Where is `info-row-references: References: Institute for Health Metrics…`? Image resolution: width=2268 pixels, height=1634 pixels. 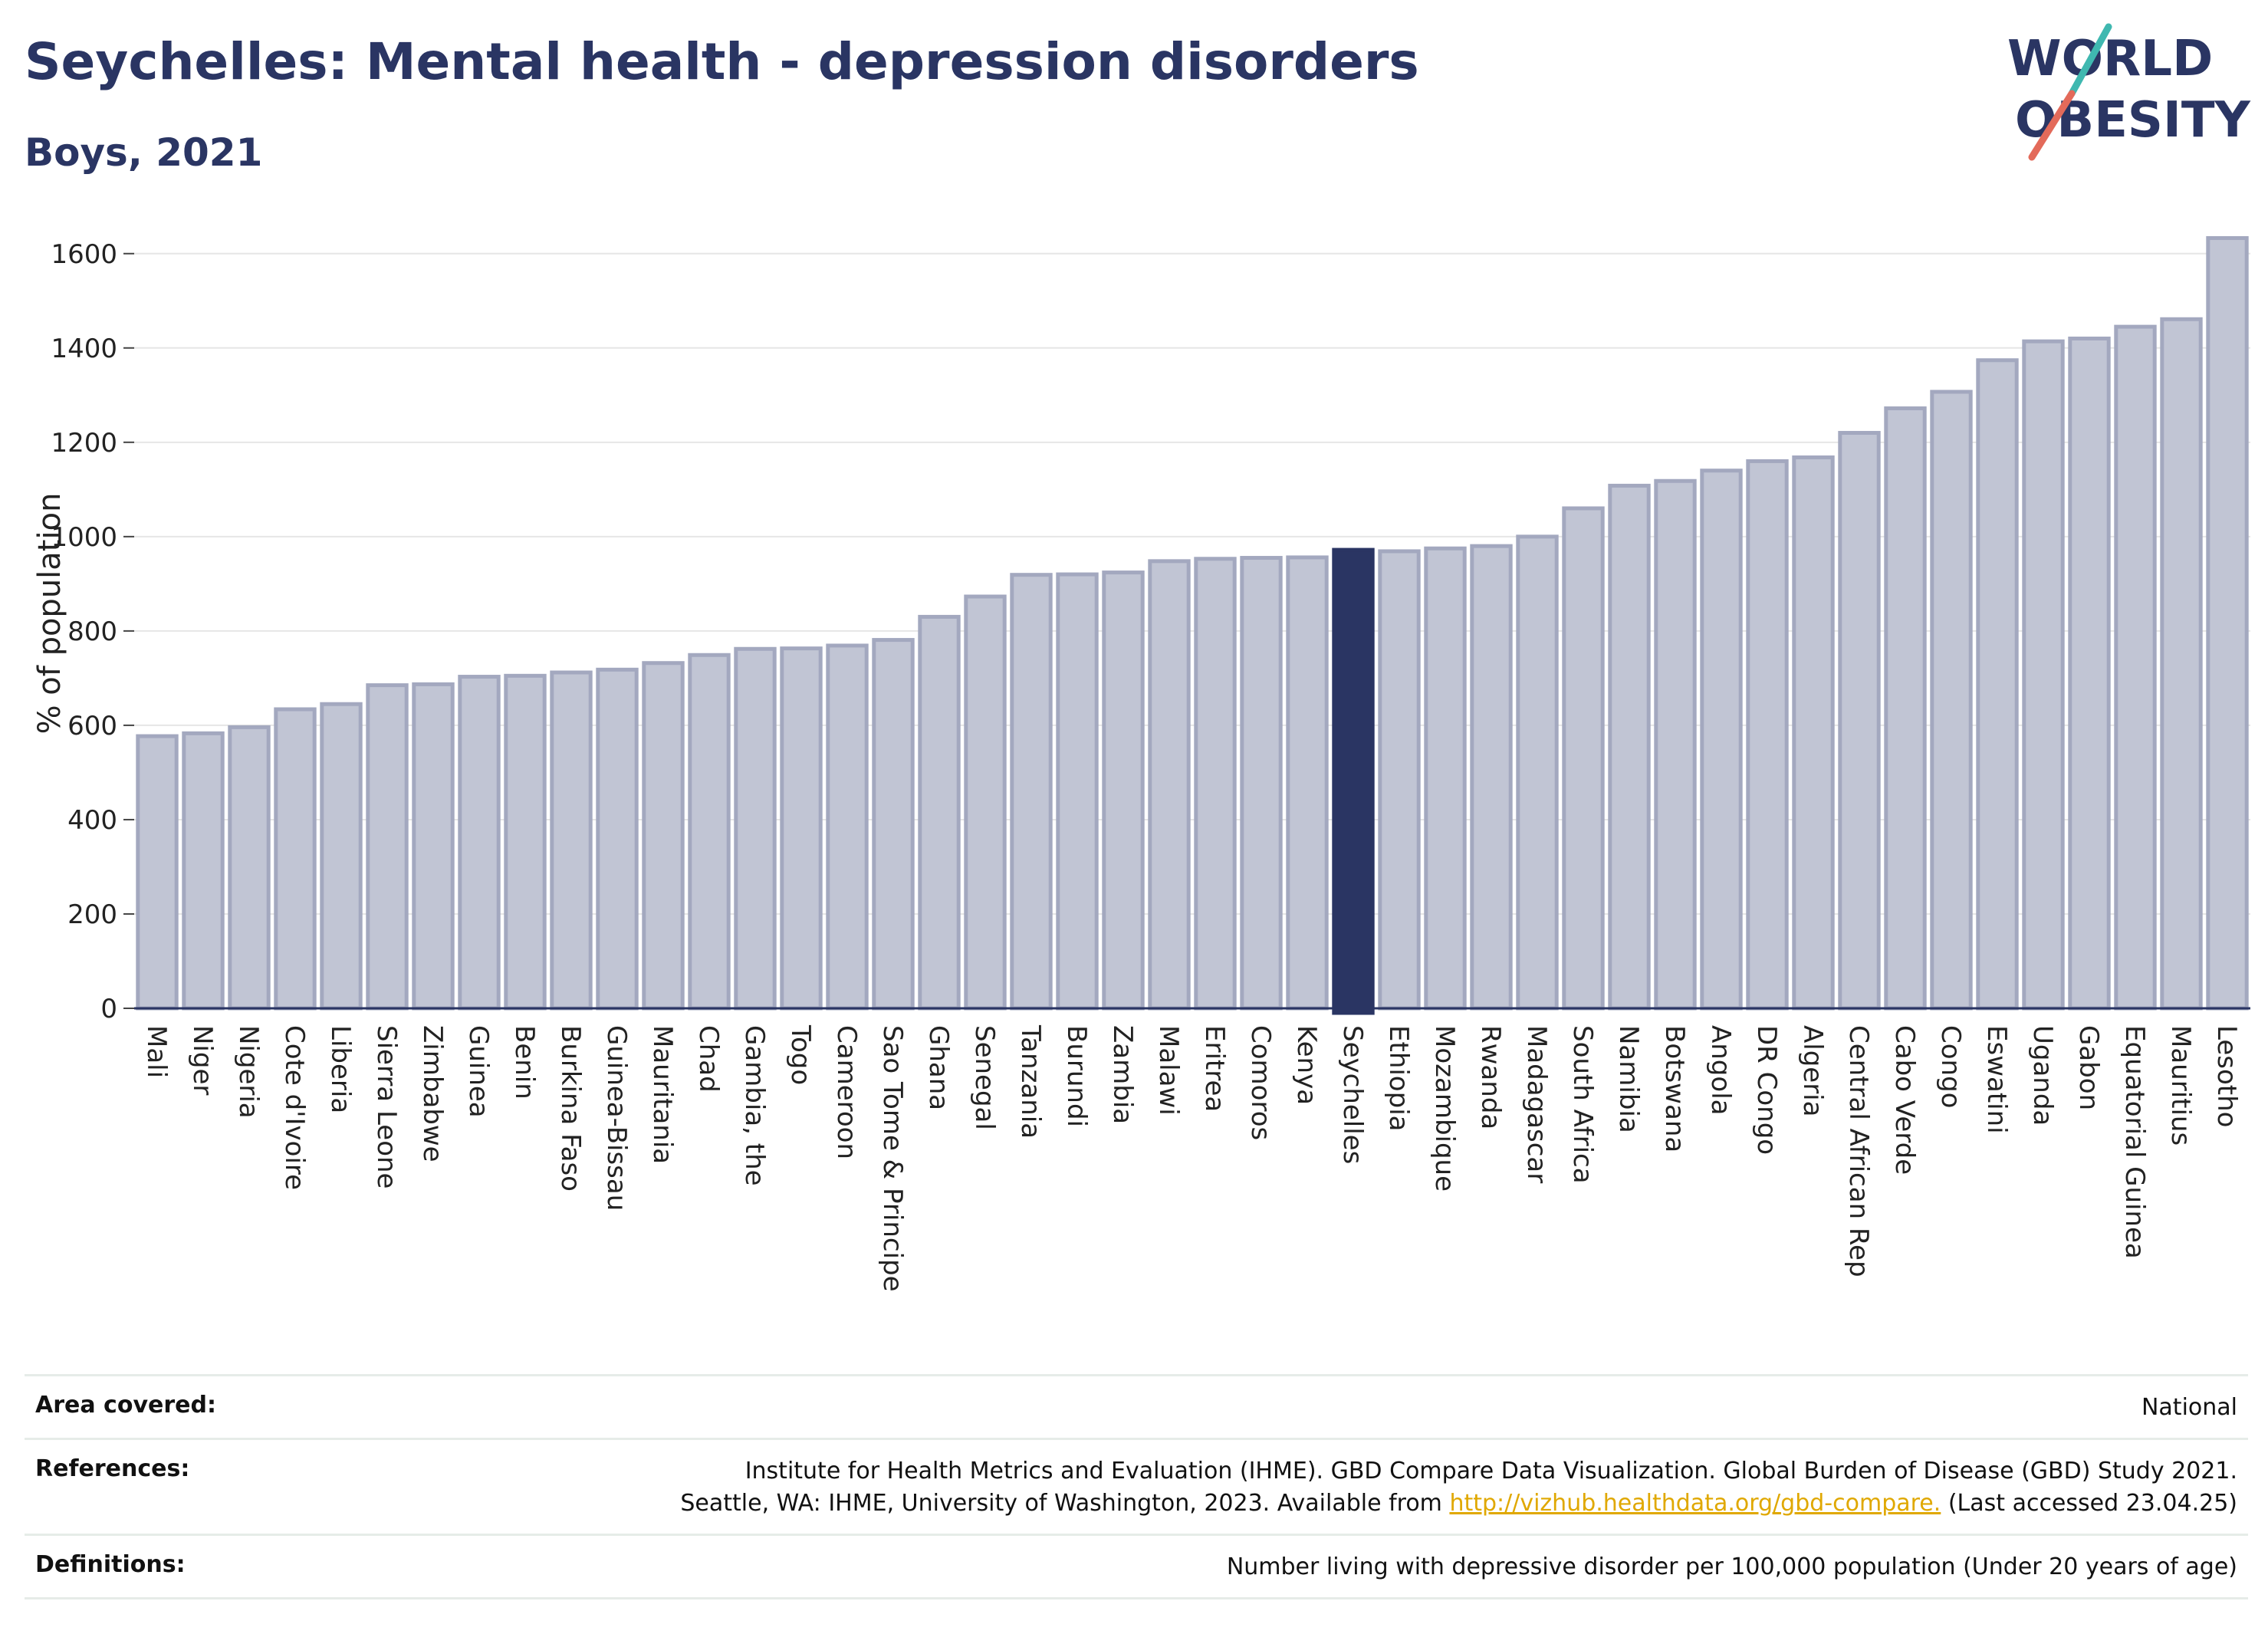 info-row-references: References: Institute for Health Metrics… is located at coordinates (1136, 1488).